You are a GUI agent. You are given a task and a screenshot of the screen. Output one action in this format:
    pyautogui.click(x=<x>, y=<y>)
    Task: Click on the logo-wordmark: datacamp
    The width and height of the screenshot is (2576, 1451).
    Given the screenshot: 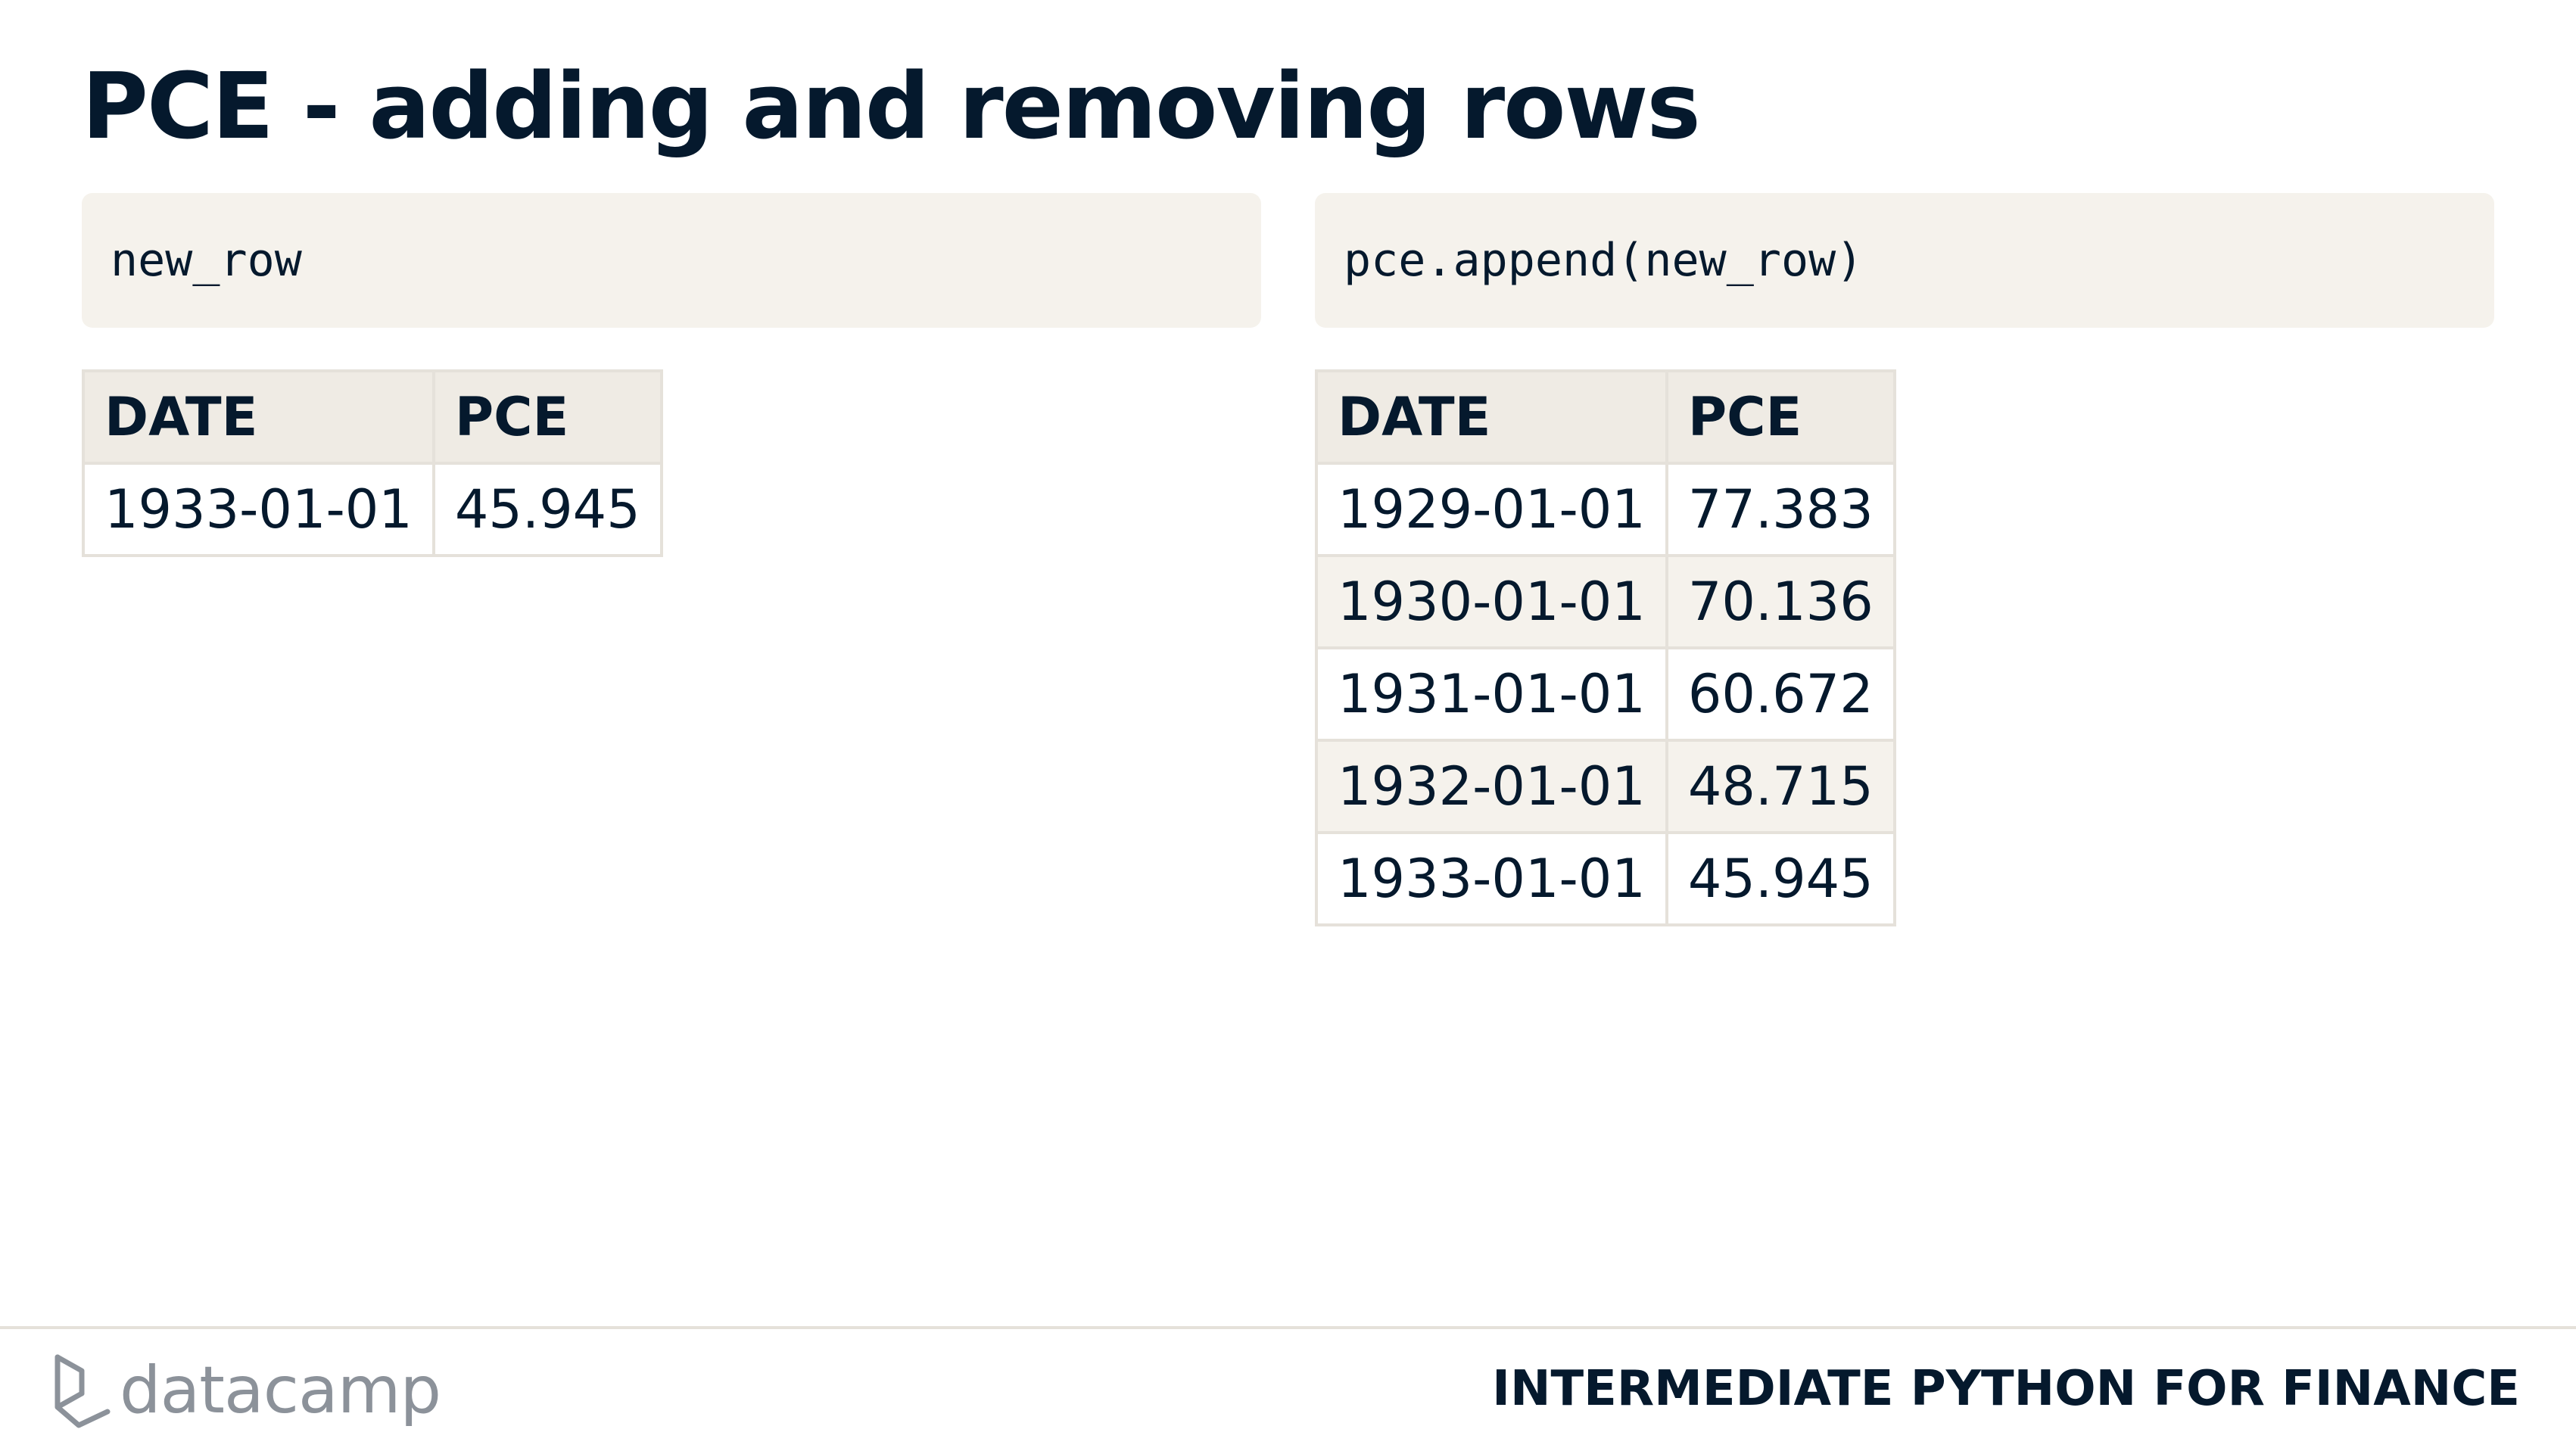 What is the action you would take?
    pyautogui.click(x=280, y=1390)
    